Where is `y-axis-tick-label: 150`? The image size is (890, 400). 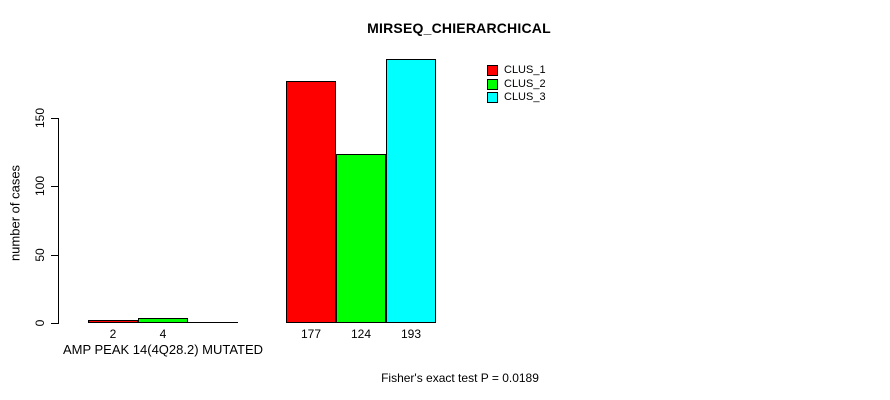
y-axis-tick-label: 150 is located at coordinates (40, 118).